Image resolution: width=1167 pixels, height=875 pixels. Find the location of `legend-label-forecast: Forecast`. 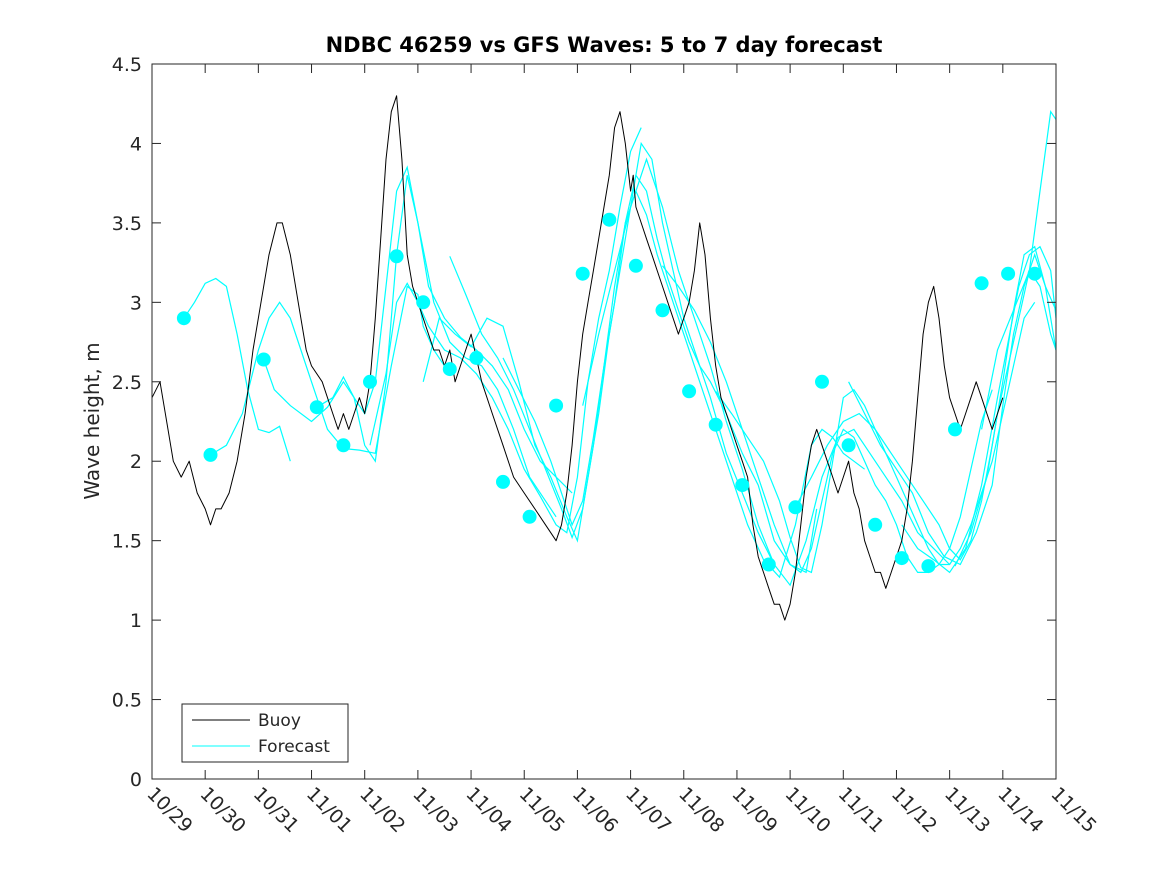

legend-label-forecast: Forecast is located at coordinates (294, 747).